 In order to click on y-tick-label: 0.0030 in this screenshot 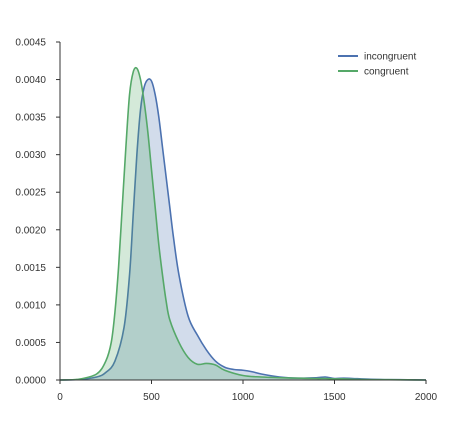, I will do `click(30, 155)`.